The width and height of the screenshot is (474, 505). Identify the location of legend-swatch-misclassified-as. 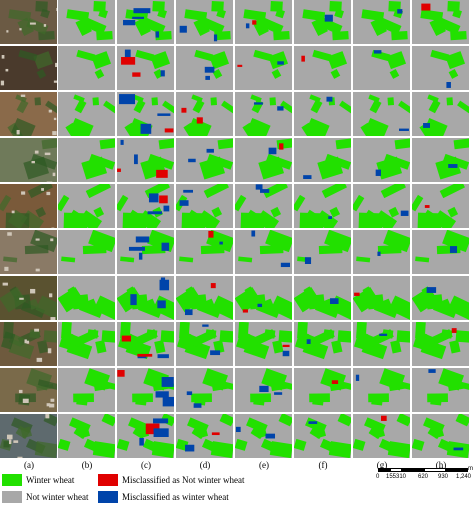
(108, 497).